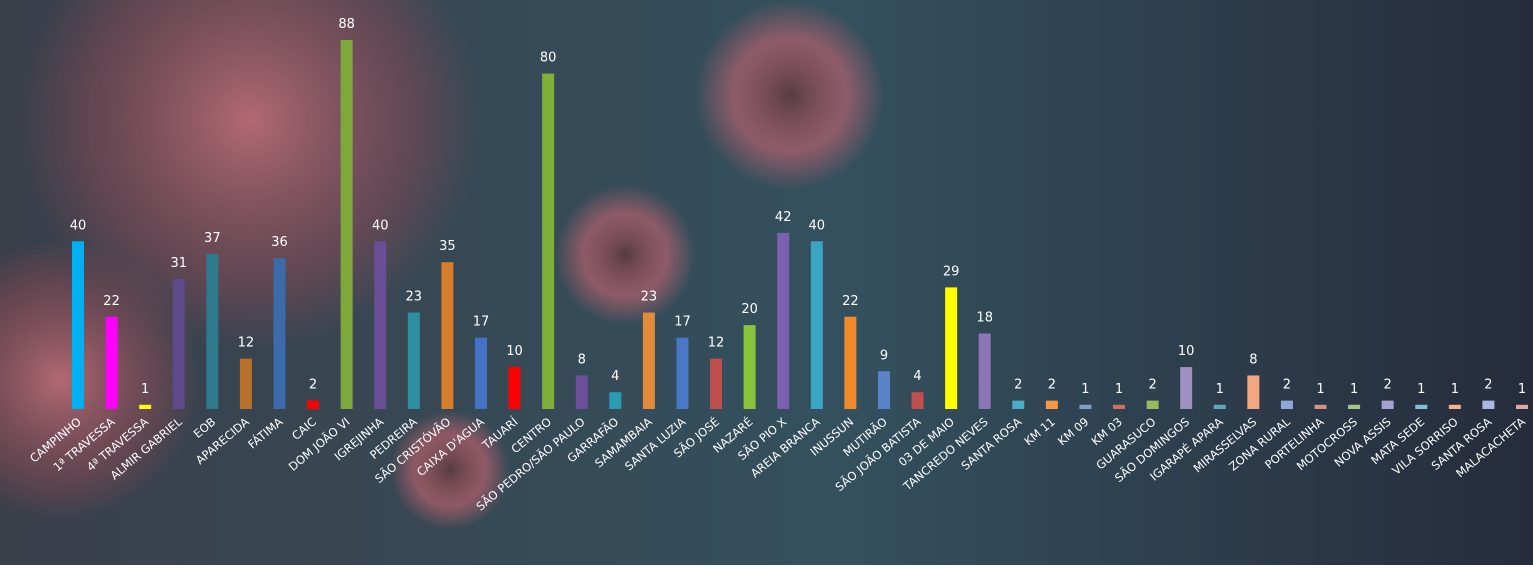 The width and height of the screenshot is (1533, 569). What do you see at coordinates (279, 242) in the screenshot?
I see `value-label: 36` at bounding box center [279, 242].